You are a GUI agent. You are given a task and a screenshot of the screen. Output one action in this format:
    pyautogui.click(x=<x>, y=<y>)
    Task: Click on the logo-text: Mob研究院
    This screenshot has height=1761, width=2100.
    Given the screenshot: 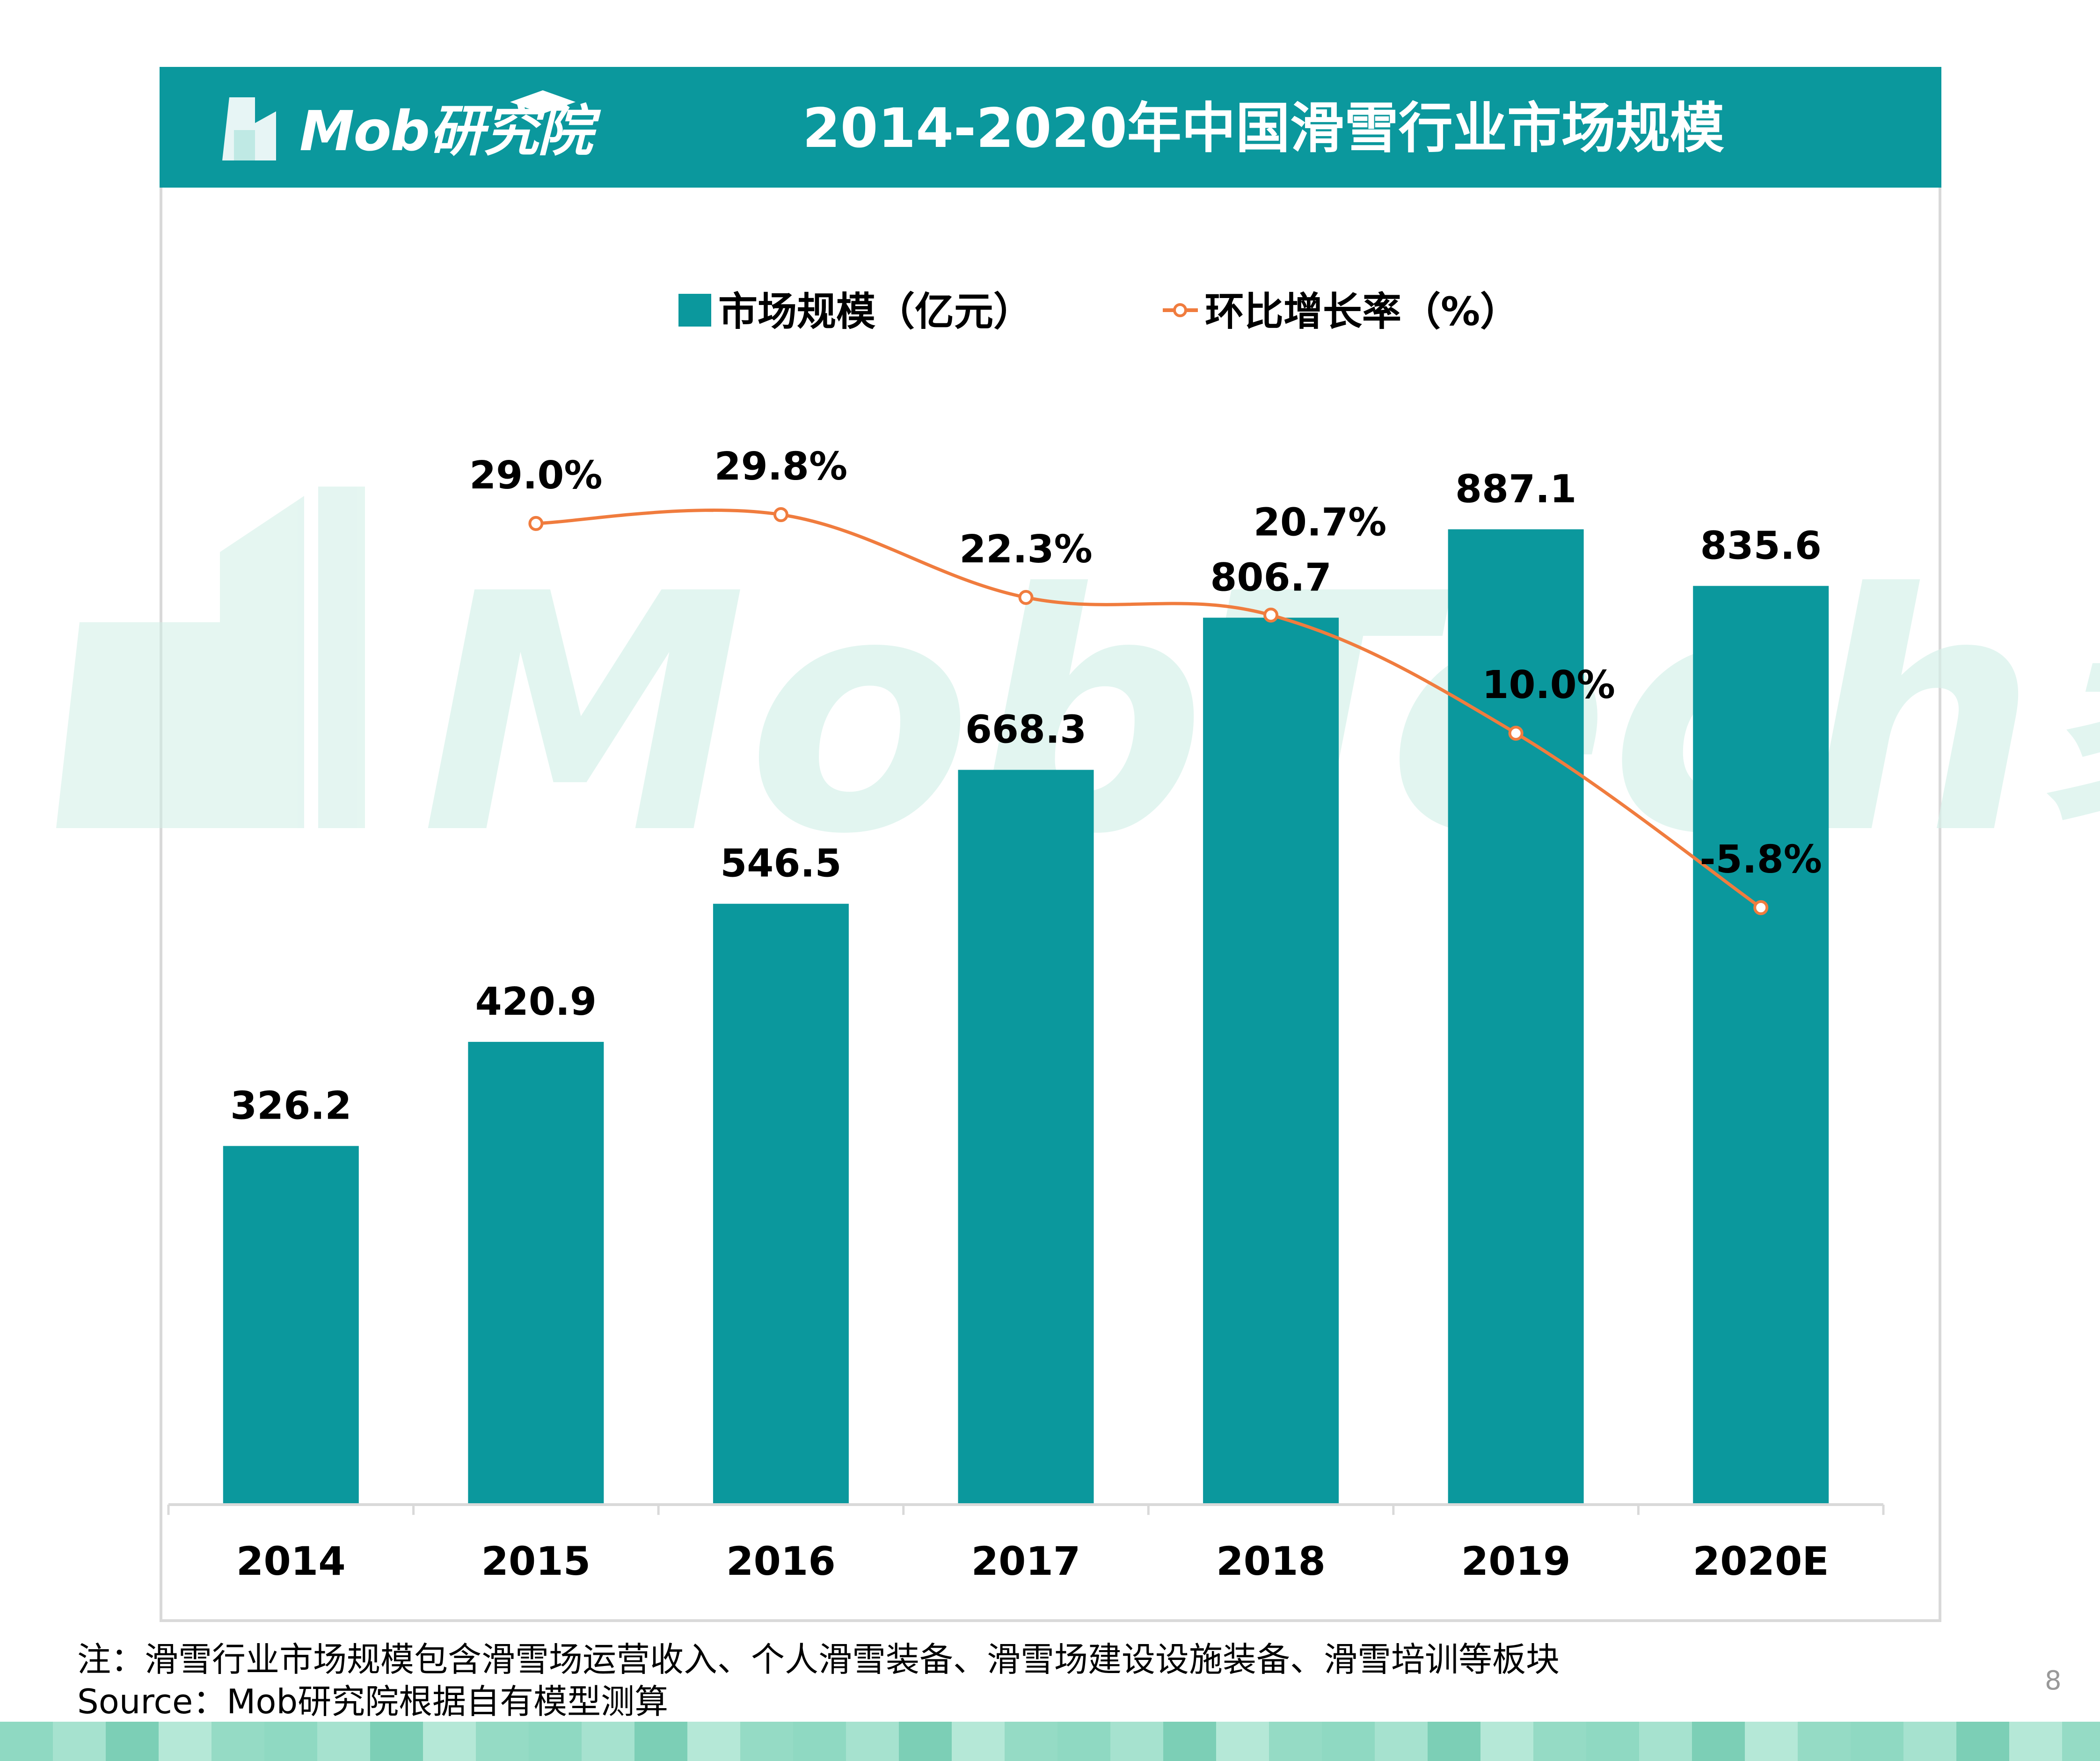 What is the action you would take?
    pyautogui.click(x=446, y=131)
    